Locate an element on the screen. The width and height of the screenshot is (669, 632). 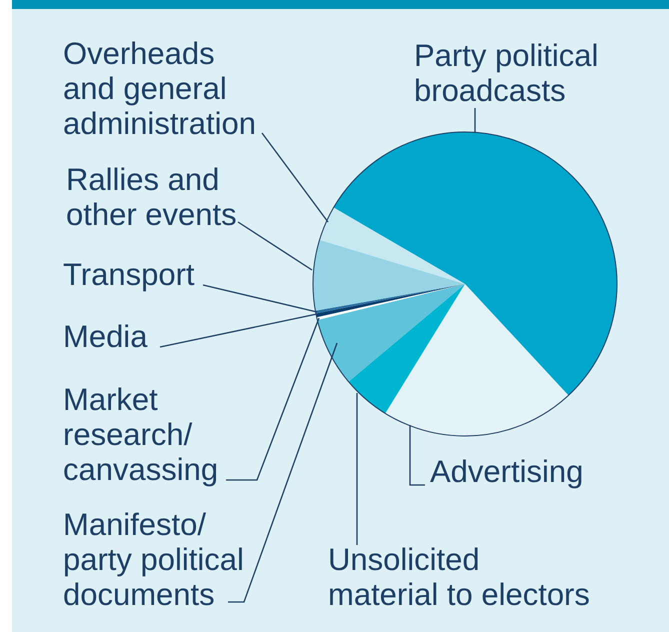
slice-label: Market research/ canvassing is located at coordinates (140, 434).